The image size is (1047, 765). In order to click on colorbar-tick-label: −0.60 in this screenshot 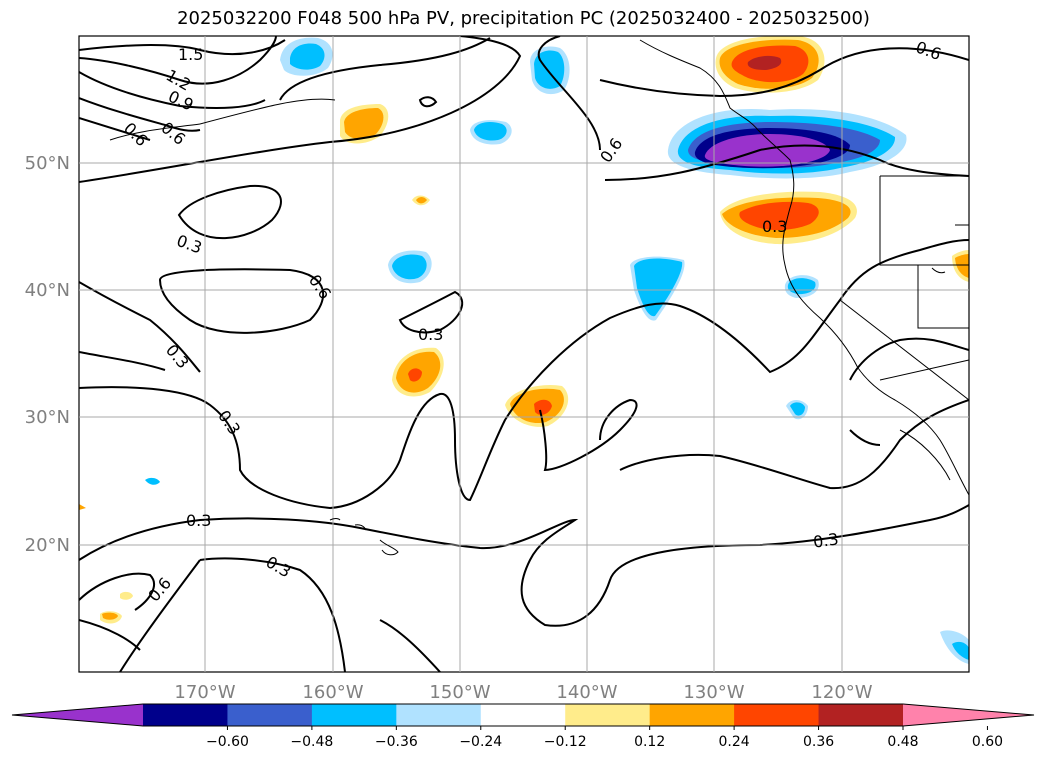, I will do `click(227, 742)`.